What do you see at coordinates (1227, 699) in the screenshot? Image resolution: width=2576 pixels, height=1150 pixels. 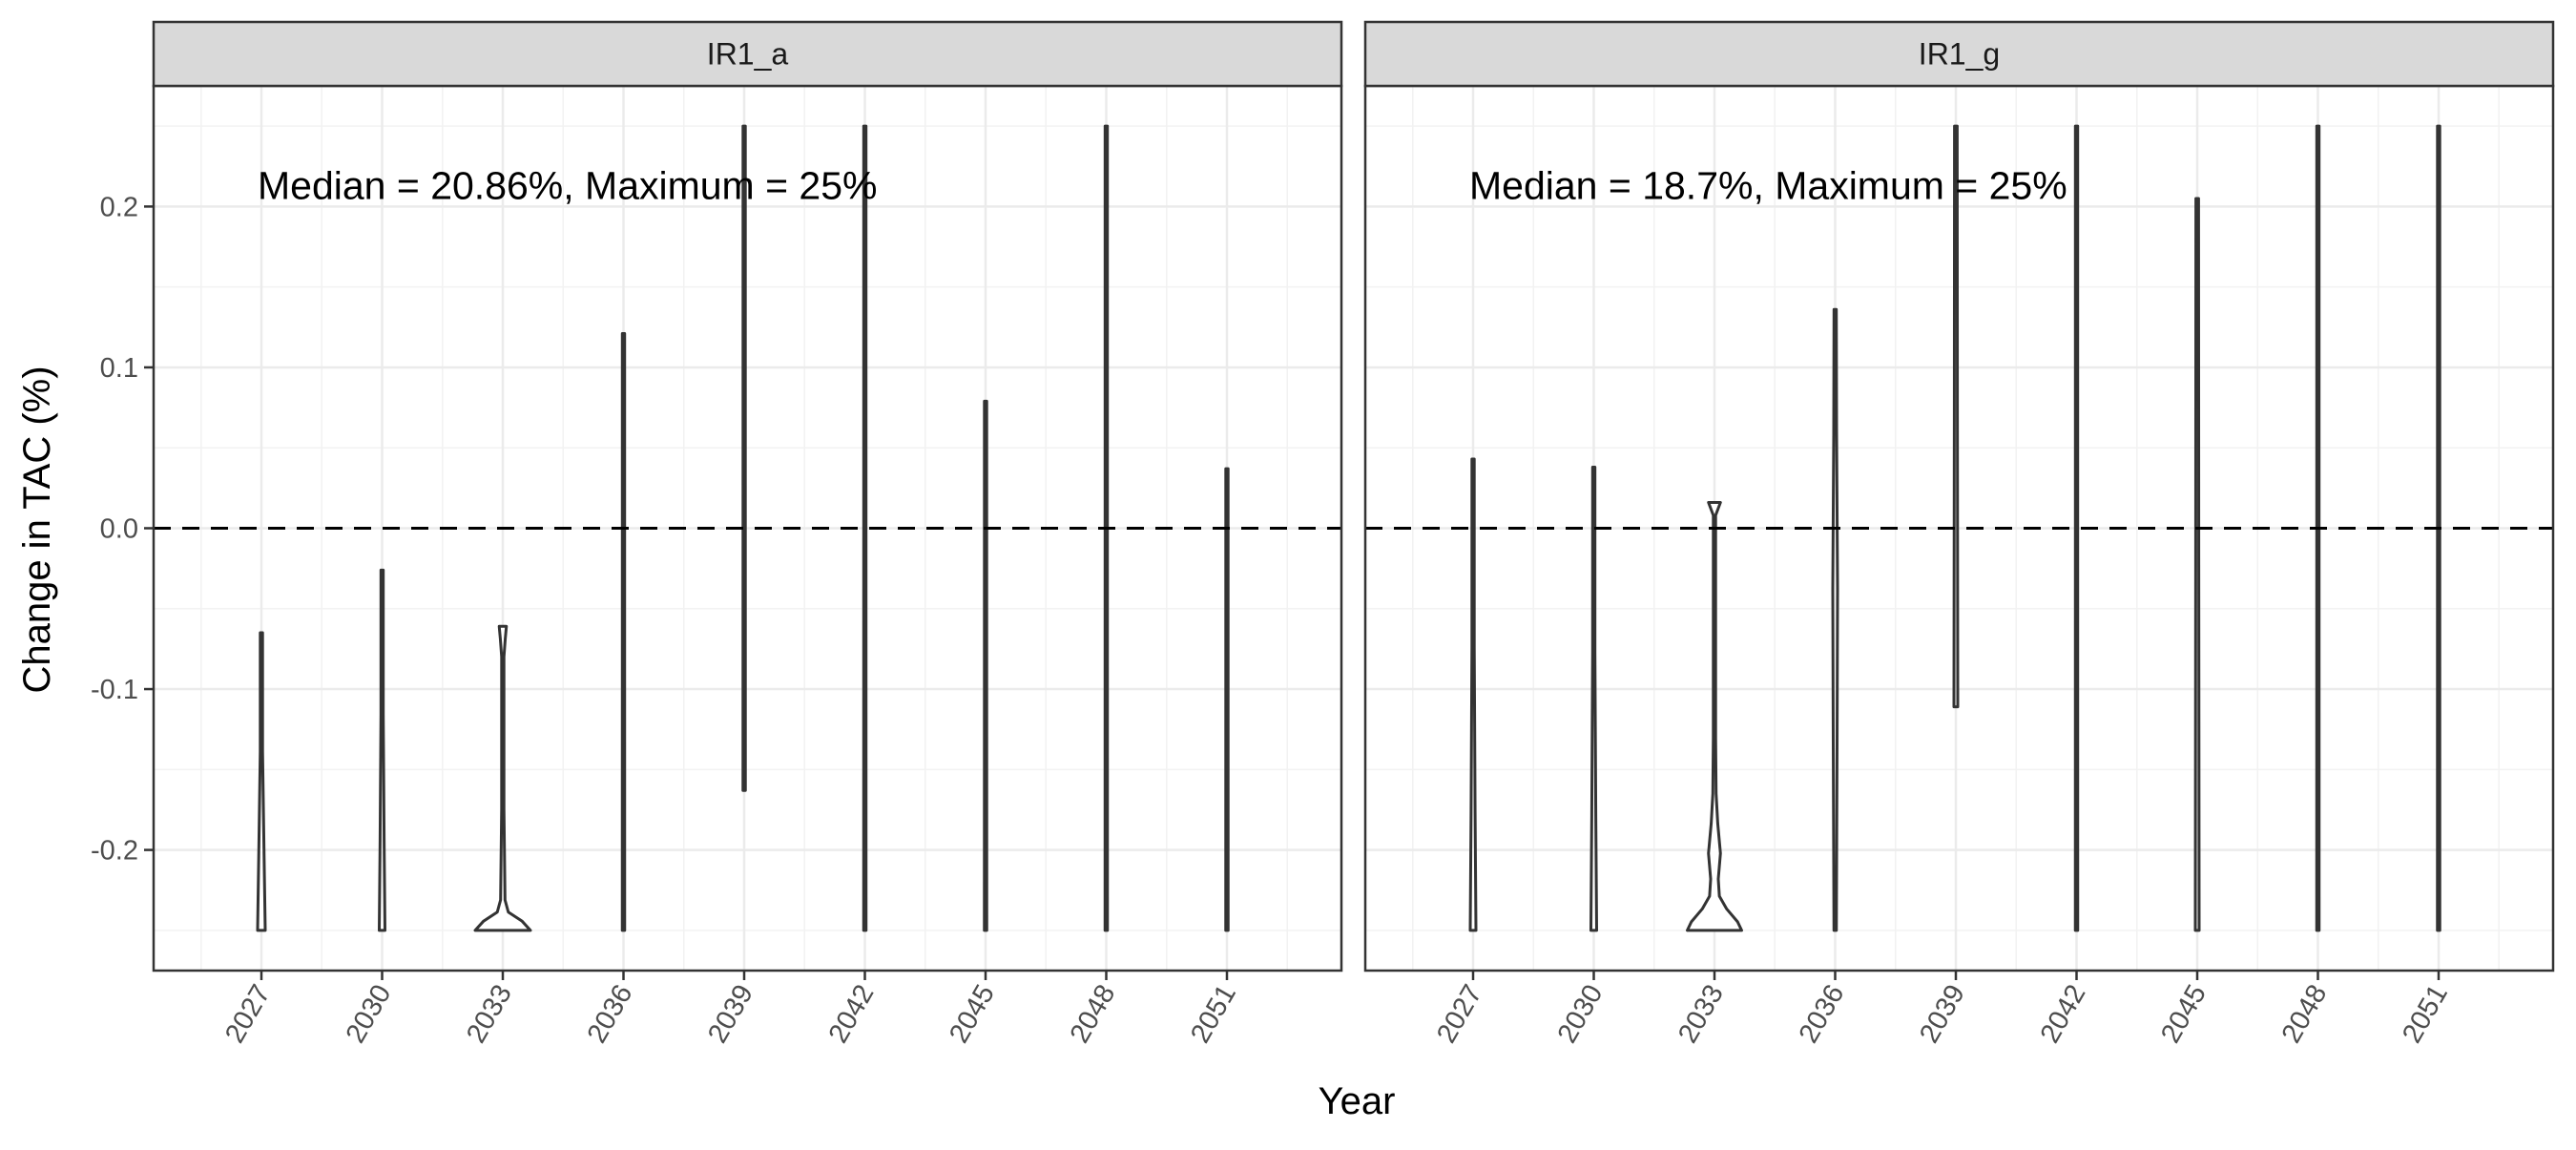 I see `violin-2051` at bounding box center [1227, 699].